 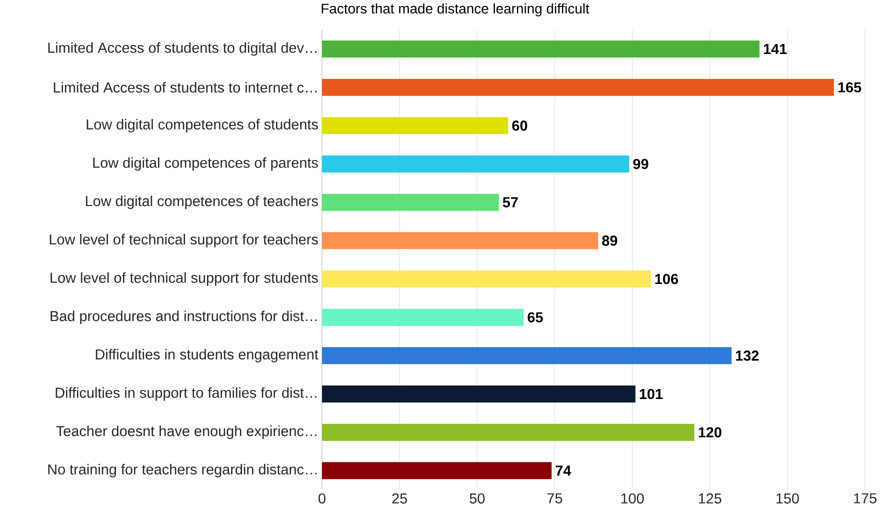 What do you see at coordinates (535, 317) in the screenshot?
I see `data-label: 65` at bounding box center [535, 317].